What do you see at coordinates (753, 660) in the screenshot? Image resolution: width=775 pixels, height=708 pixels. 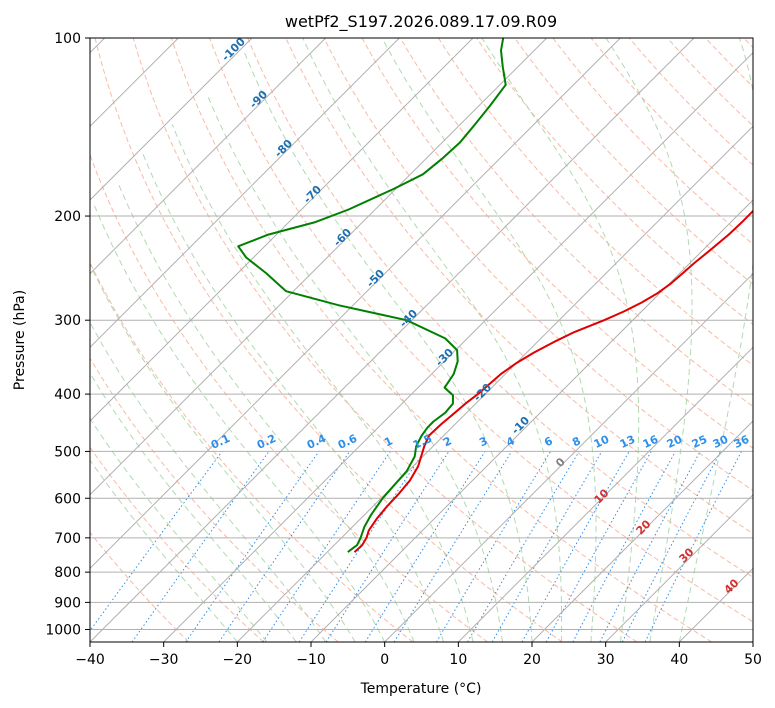 I see `x-tick-label: 50` at bounding box center [753, 660].